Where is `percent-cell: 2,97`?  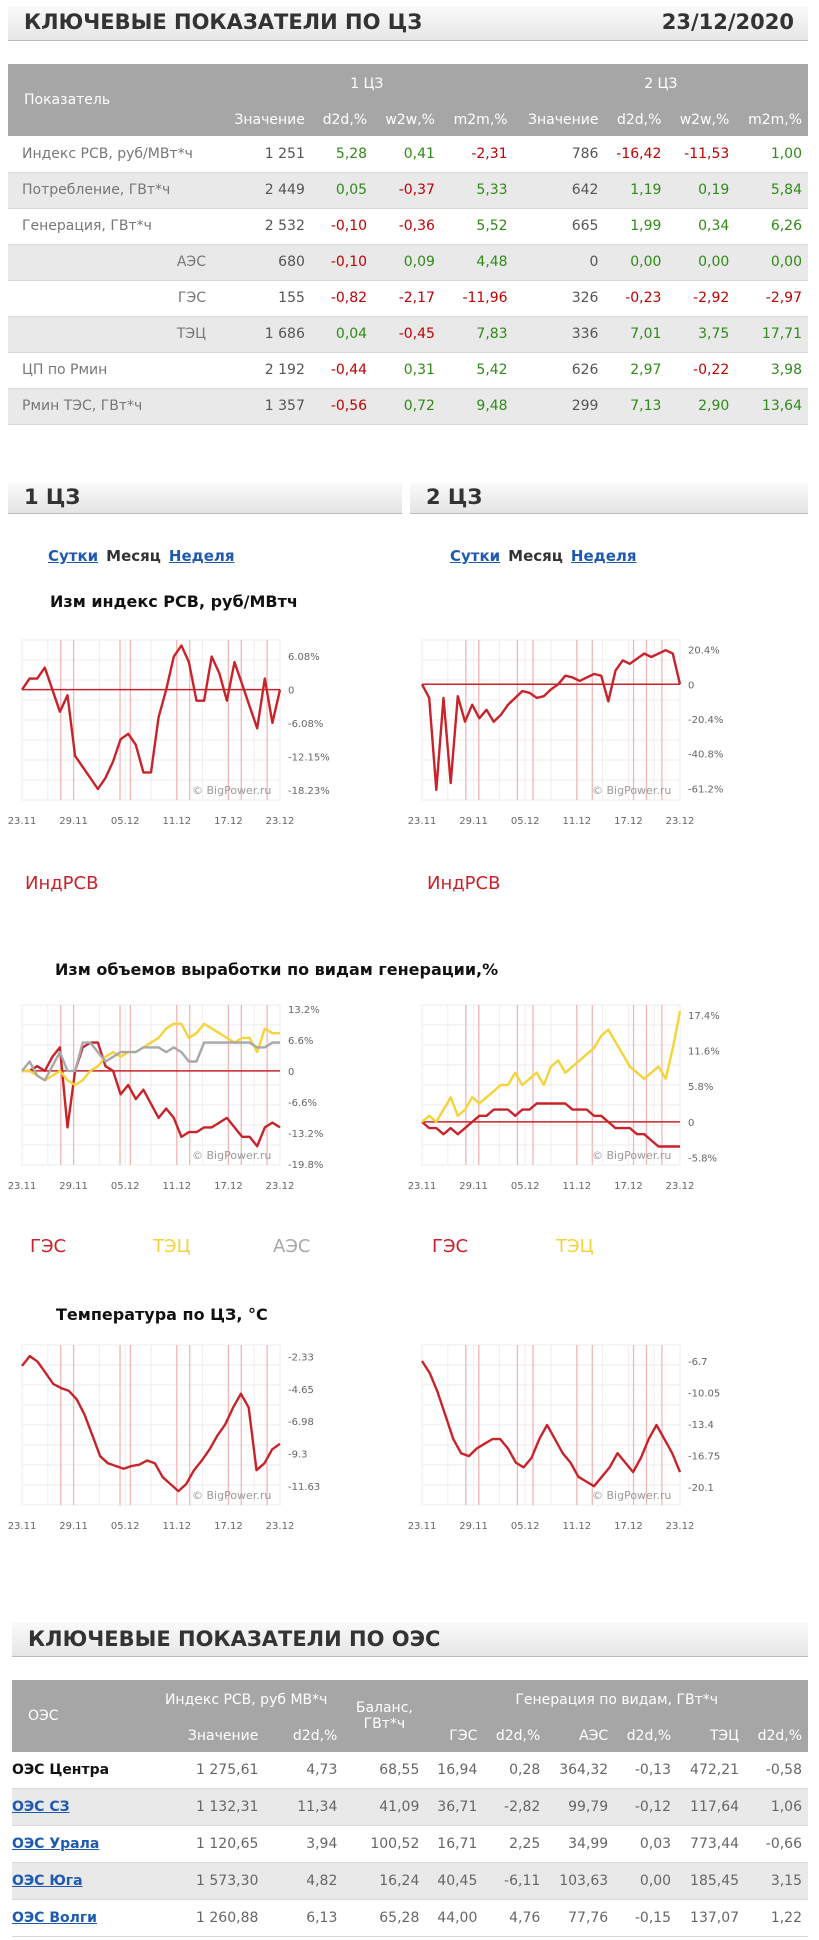 percent-cell: 2,97 is located at coordinates (646, 370).